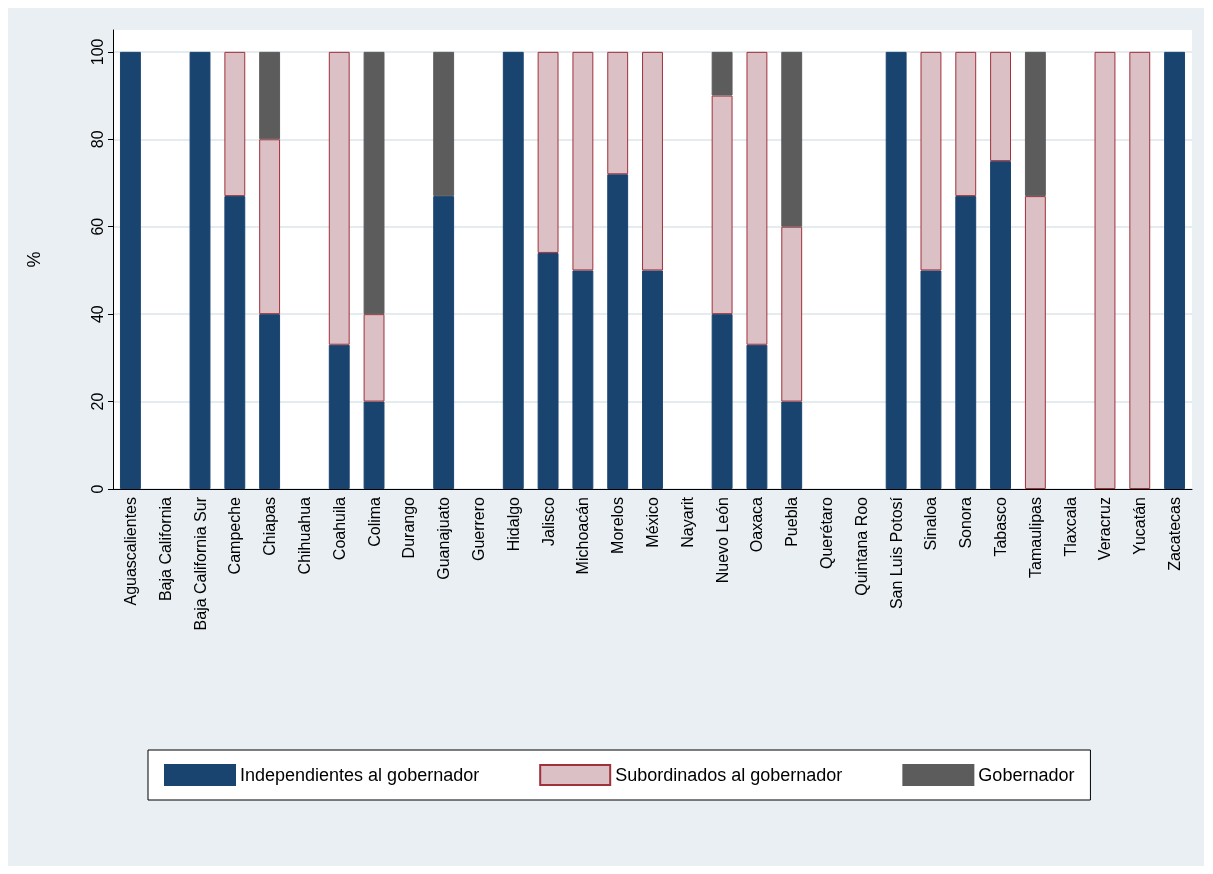 The image size is (1213, 874). What do you see at coordinates (652, 522) in the screenshot?
I see `x-tick-label: México` at bounding box center [652, 522].